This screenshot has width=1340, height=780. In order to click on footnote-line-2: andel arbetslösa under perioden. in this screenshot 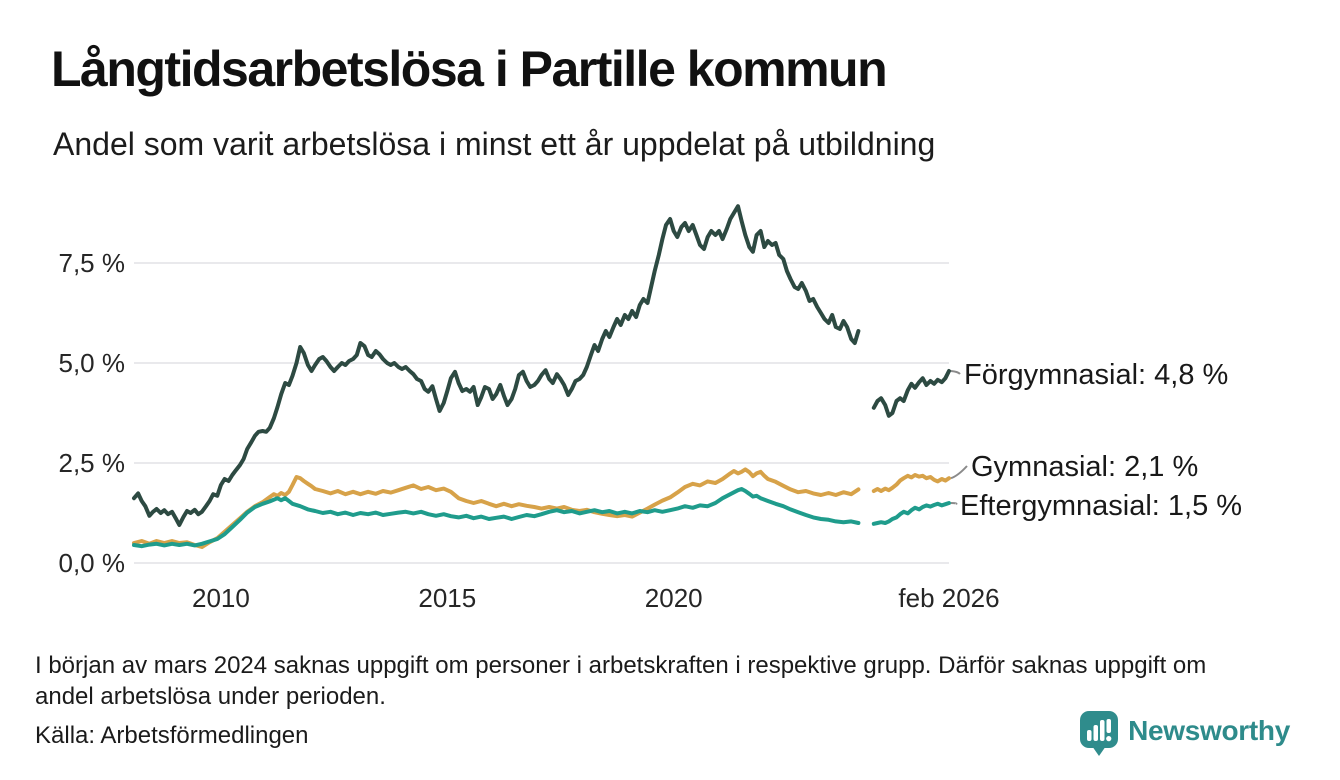, I will do `click(210, 696)`.